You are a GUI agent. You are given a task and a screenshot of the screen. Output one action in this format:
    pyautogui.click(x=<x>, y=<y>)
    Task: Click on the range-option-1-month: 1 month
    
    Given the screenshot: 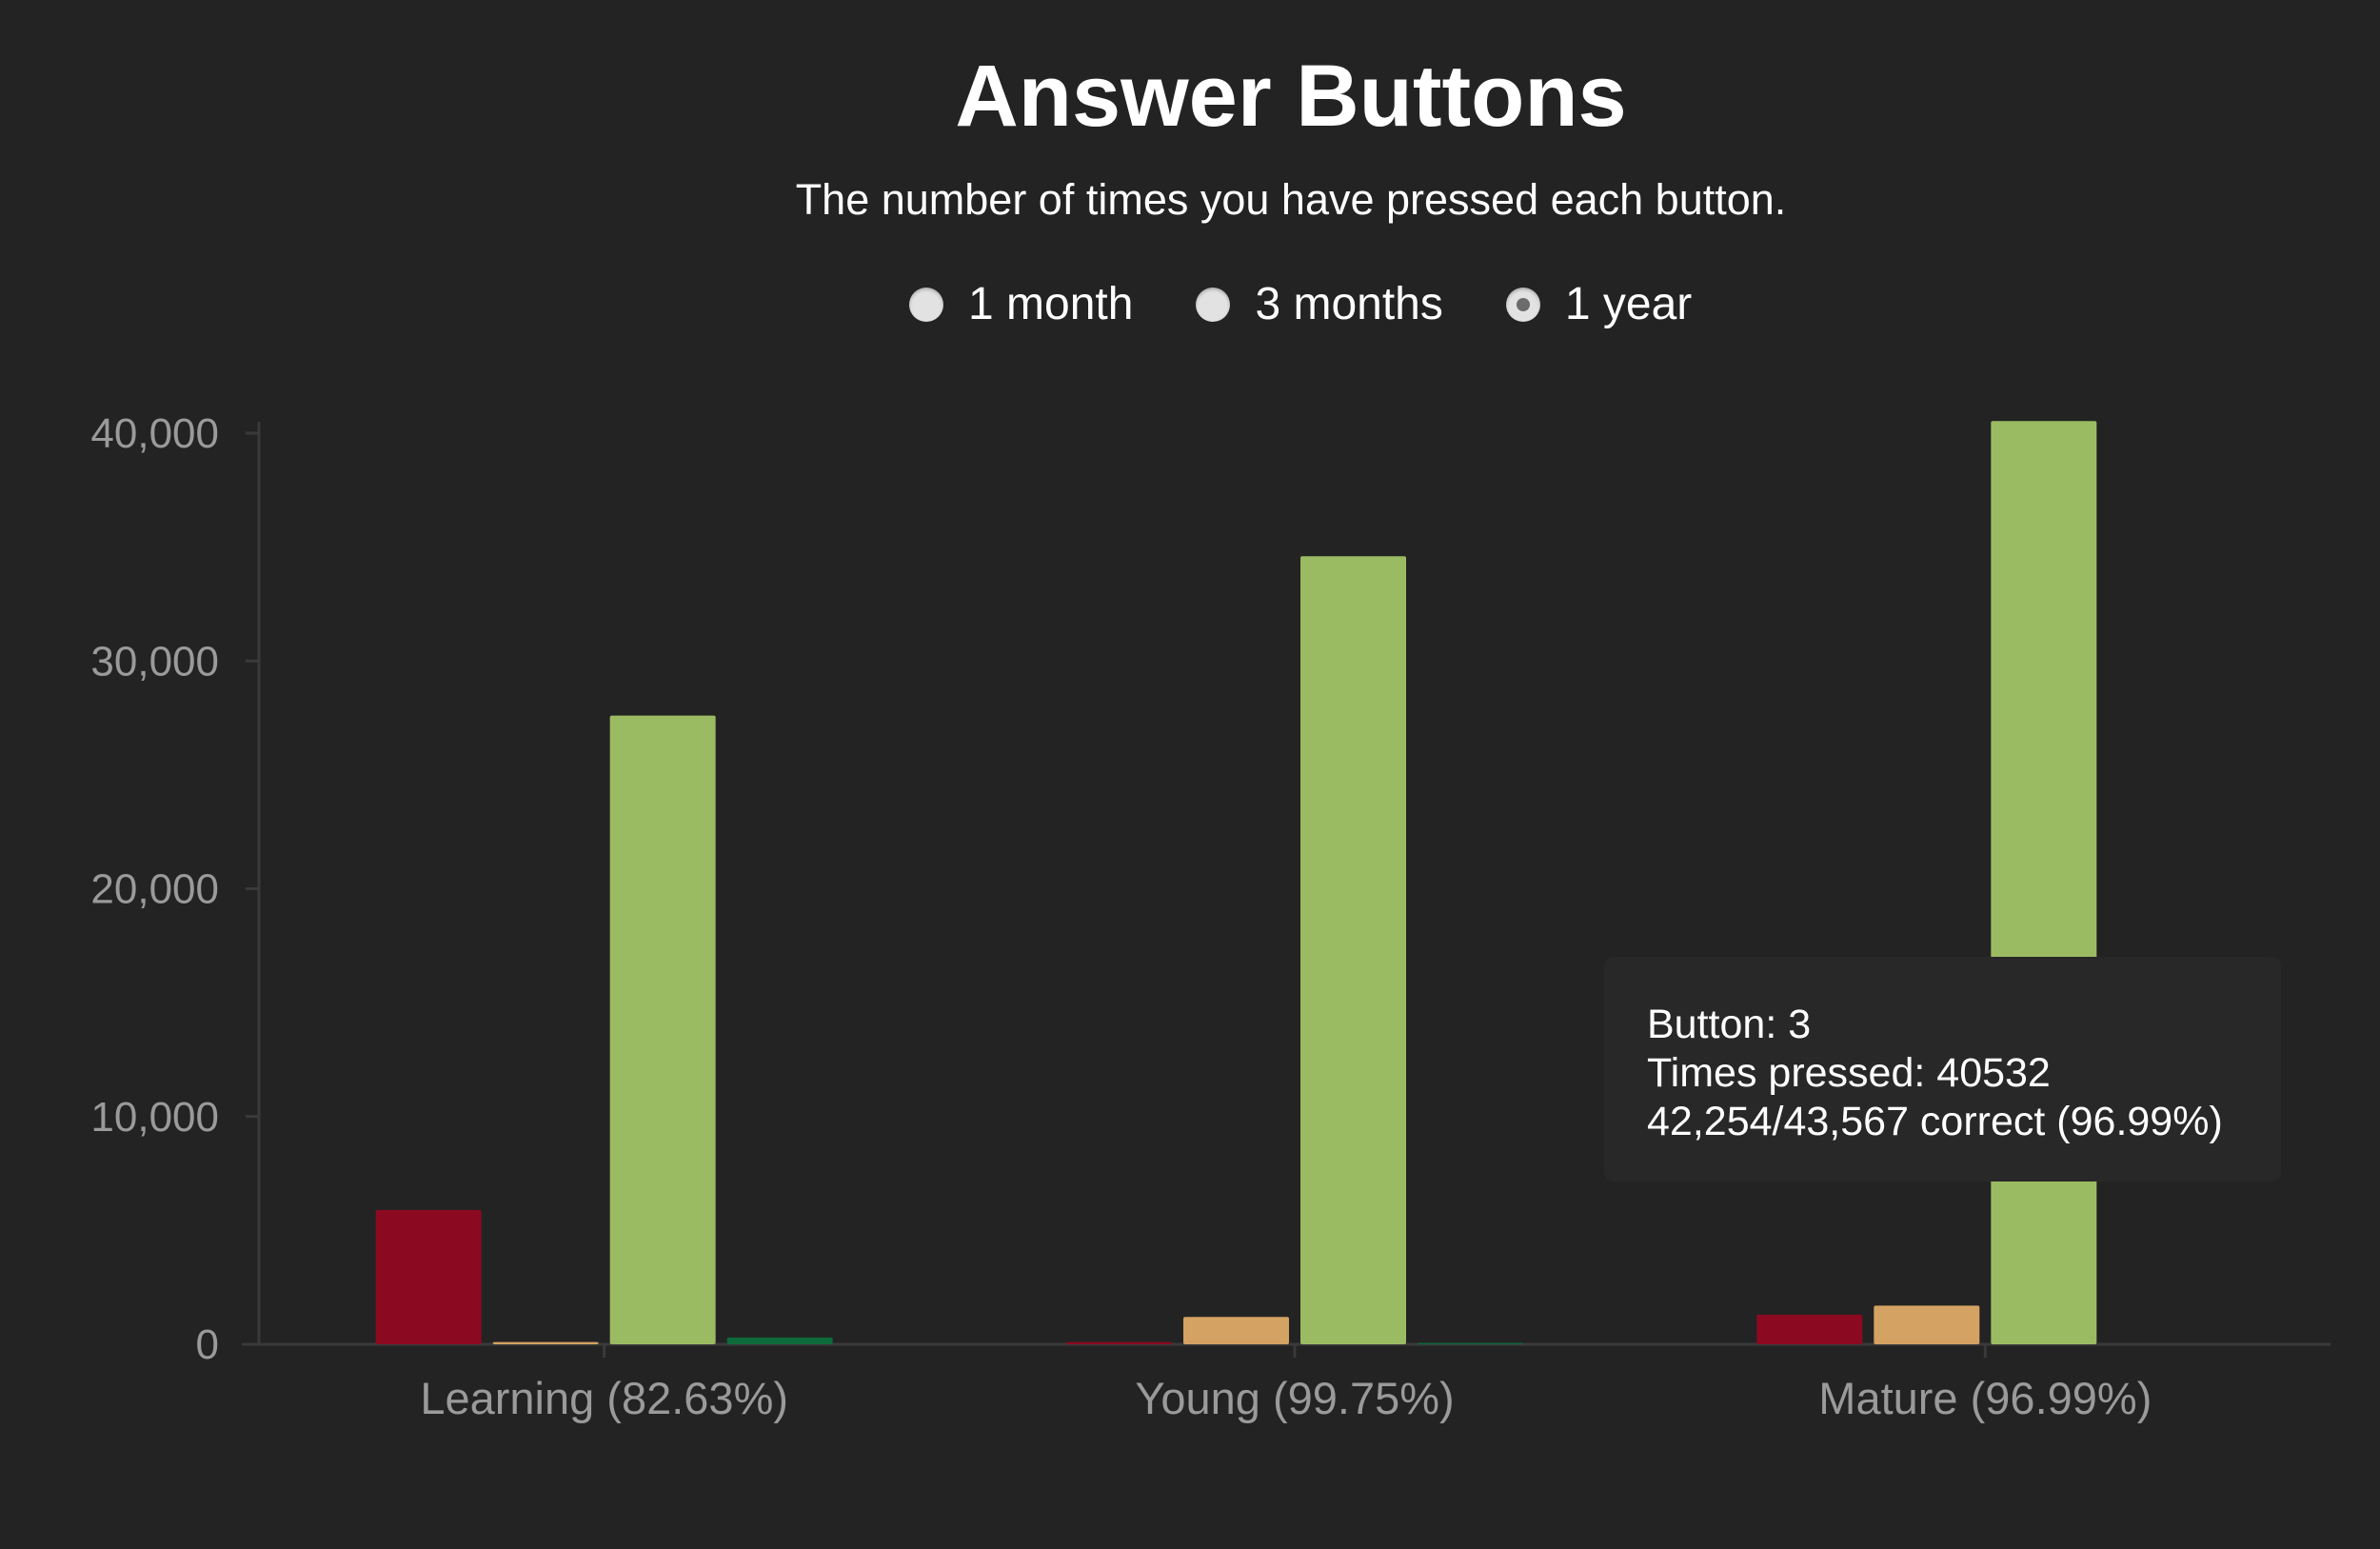 What is the action you would take?
    pyautogui.click(x=1021, y=305)
    